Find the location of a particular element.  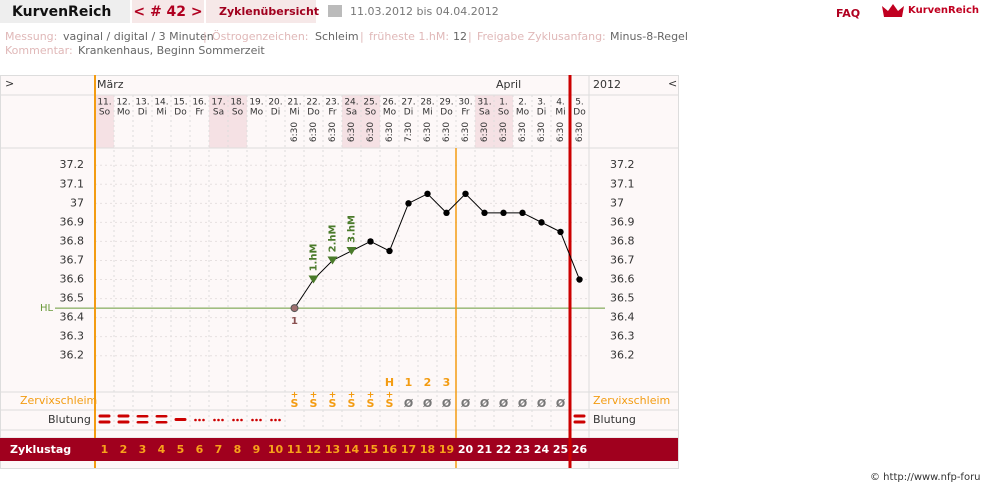

mucus-label: Zervixschleim is located at coordinates (58, 400).